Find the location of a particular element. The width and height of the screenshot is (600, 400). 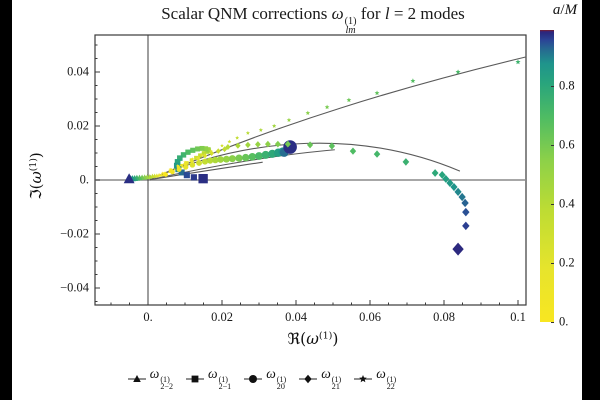

colorbar-tick-label: 0. is located at coordinates (564, 321).